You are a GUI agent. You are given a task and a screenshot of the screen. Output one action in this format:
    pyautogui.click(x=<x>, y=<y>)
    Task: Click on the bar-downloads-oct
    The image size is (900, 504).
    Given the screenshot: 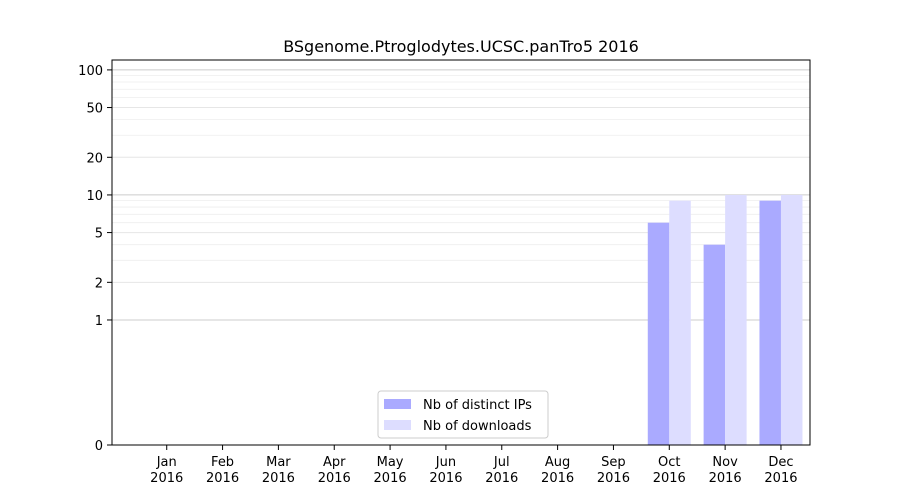 What is the action you would take?
    pyautogui.click(x=680, y=322)
    